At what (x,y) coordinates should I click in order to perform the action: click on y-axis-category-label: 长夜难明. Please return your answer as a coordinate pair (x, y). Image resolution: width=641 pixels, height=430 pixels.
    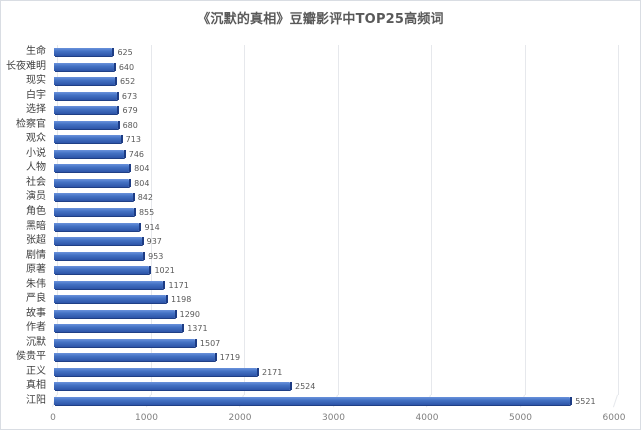
    Looking at the image, I should click on (26, 66).